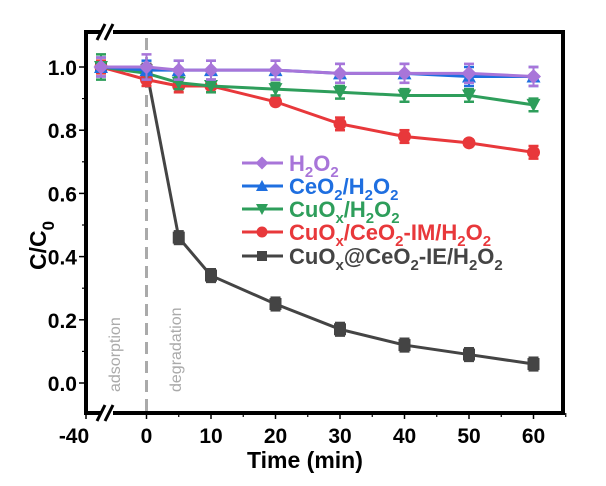 This screenshot has width=606, height=486. What do you see at coordinates (431, 232) in the screenshot?
I see `legend-label-text: -IM/H` at bounding box center [431, 232].